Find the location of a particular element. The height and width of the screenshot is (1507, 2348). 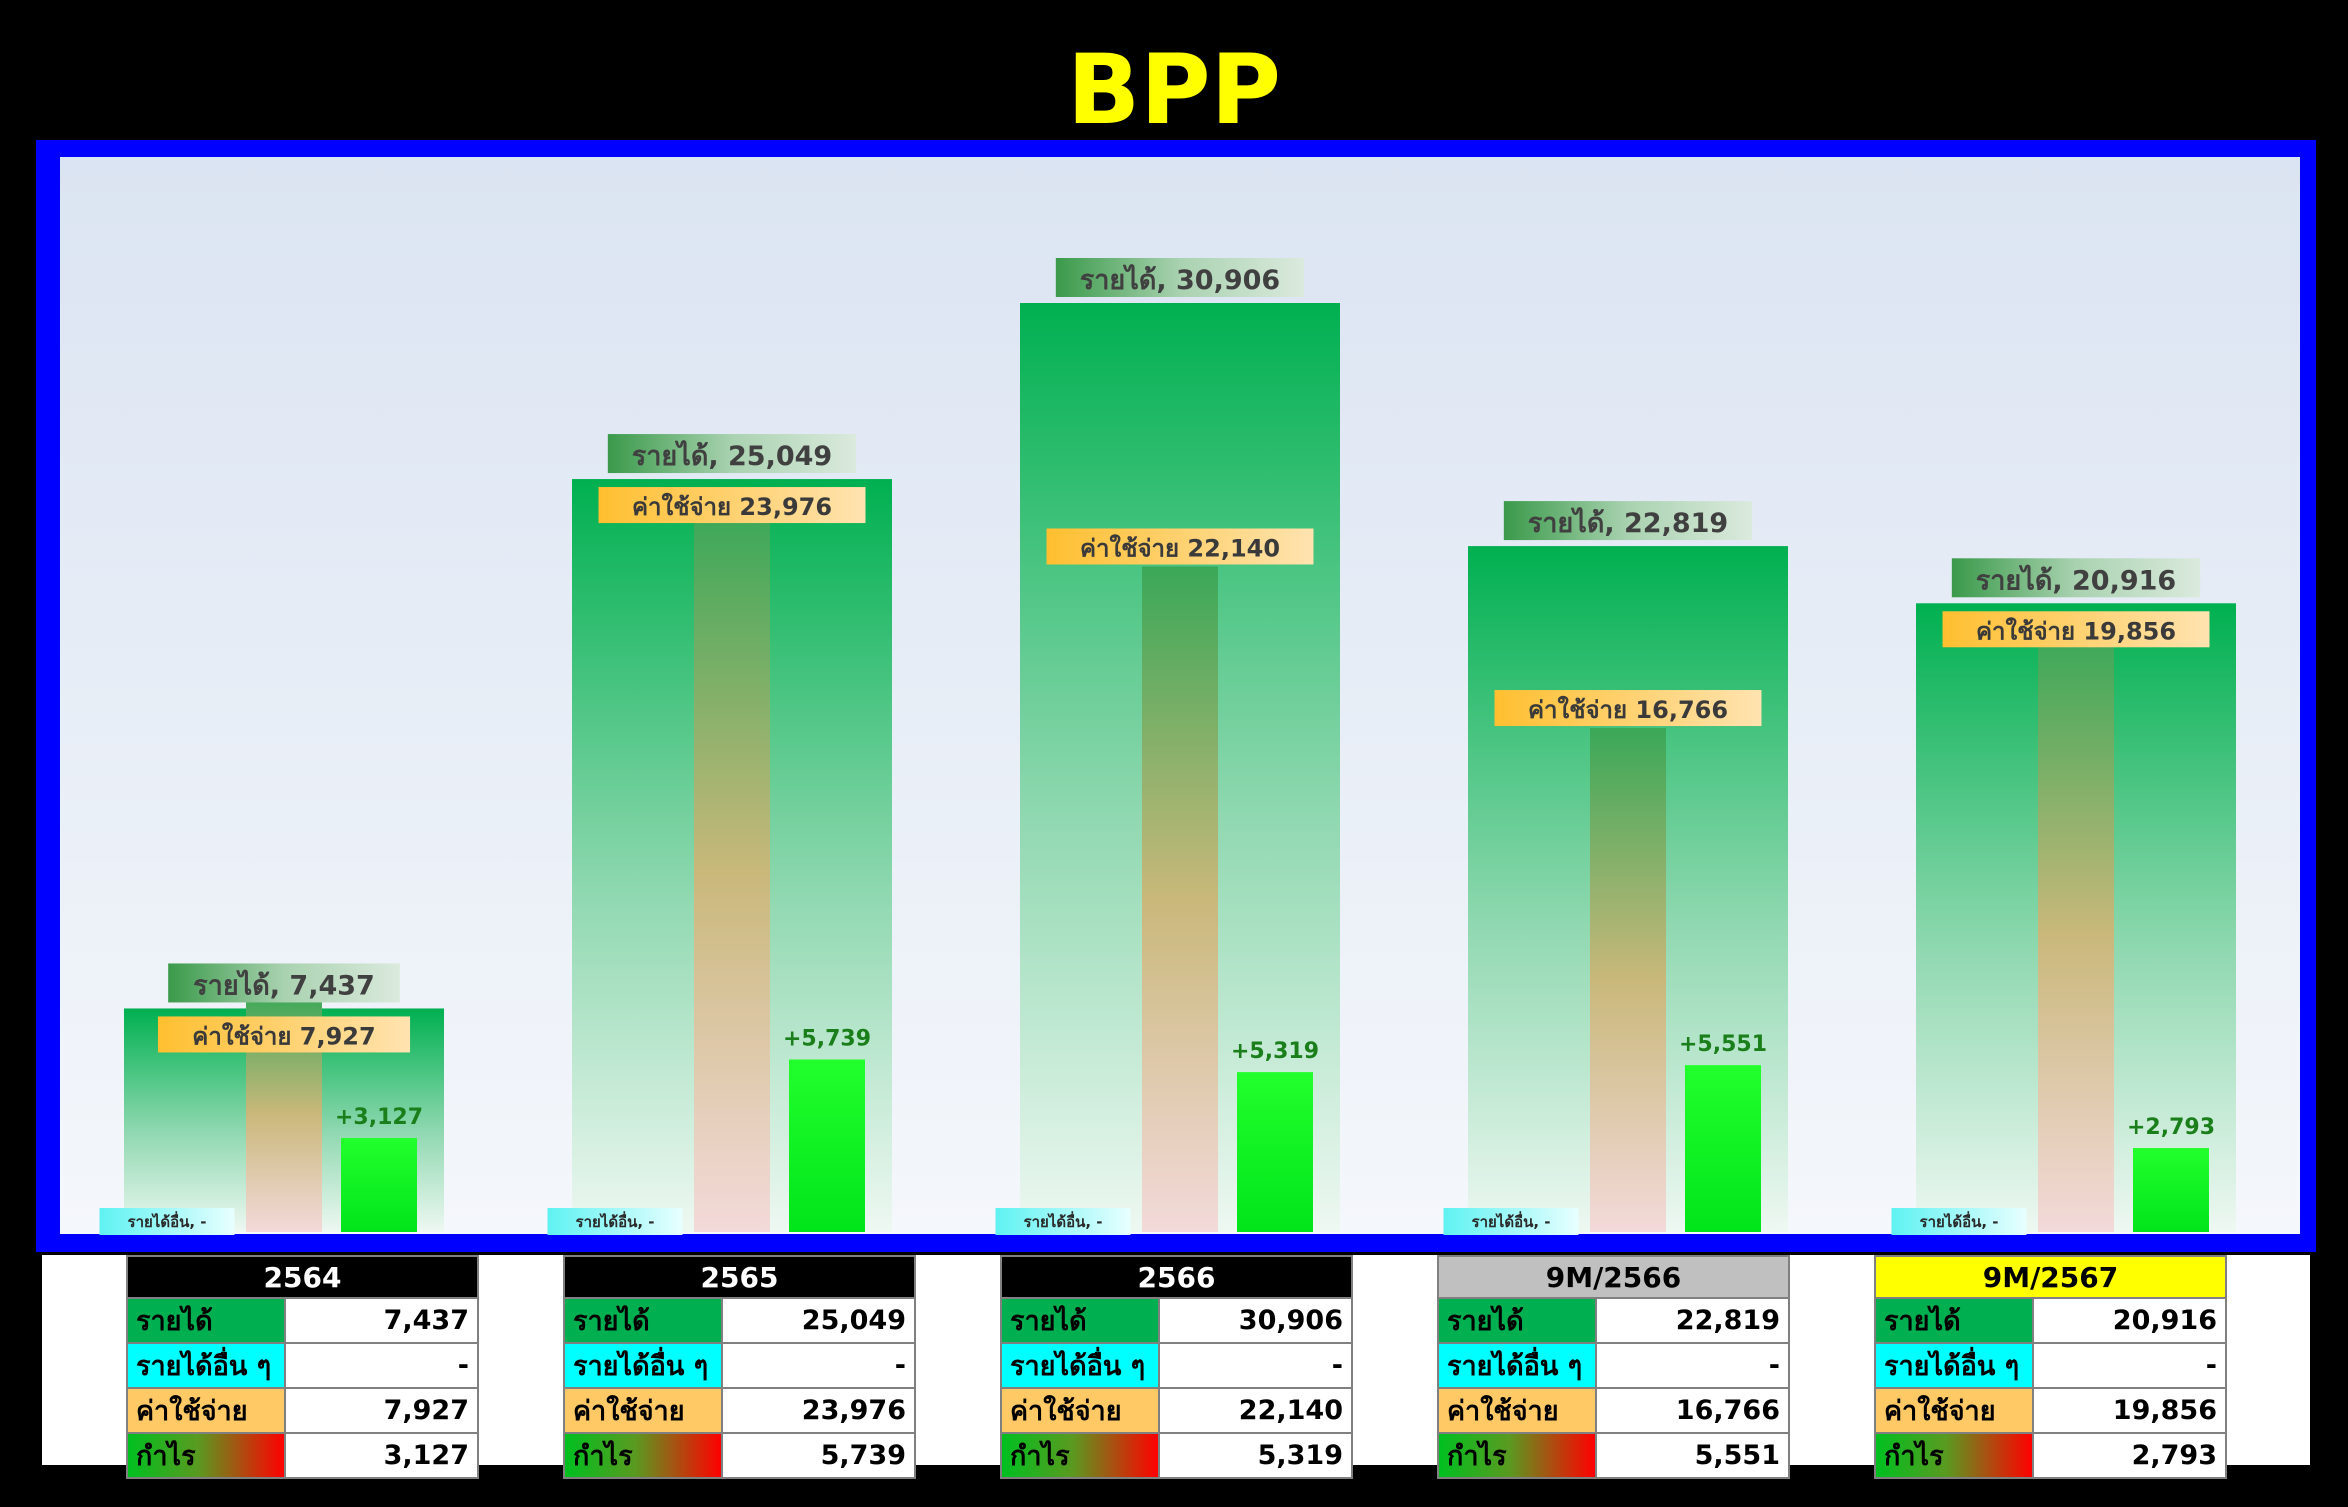

expense-label-4: ค่าใช้จ่าย 19,856 is located at coordinates (2076, 630).